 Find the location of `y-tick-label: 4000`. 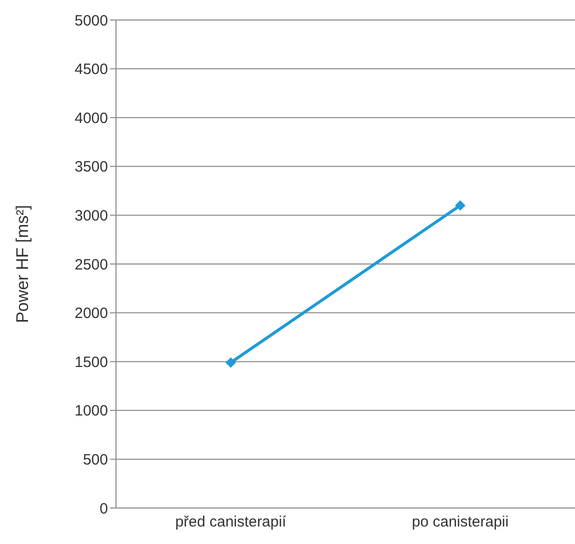

y-tick-label: 4000 is located at coordinates (91, 118).